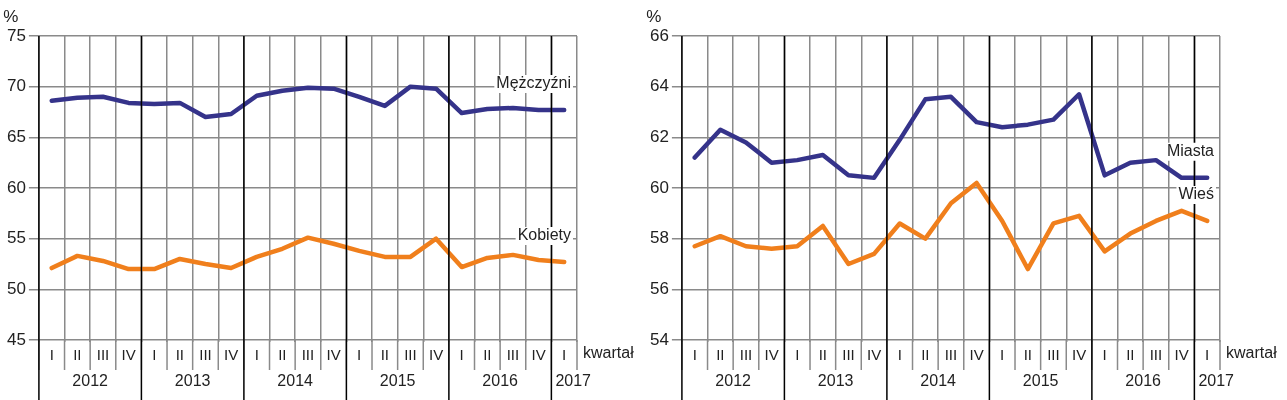  What do you see at coordinates (16, 238) in the screenshot?
I see `y-tick-label: 55` at bounding box center [16, 238].